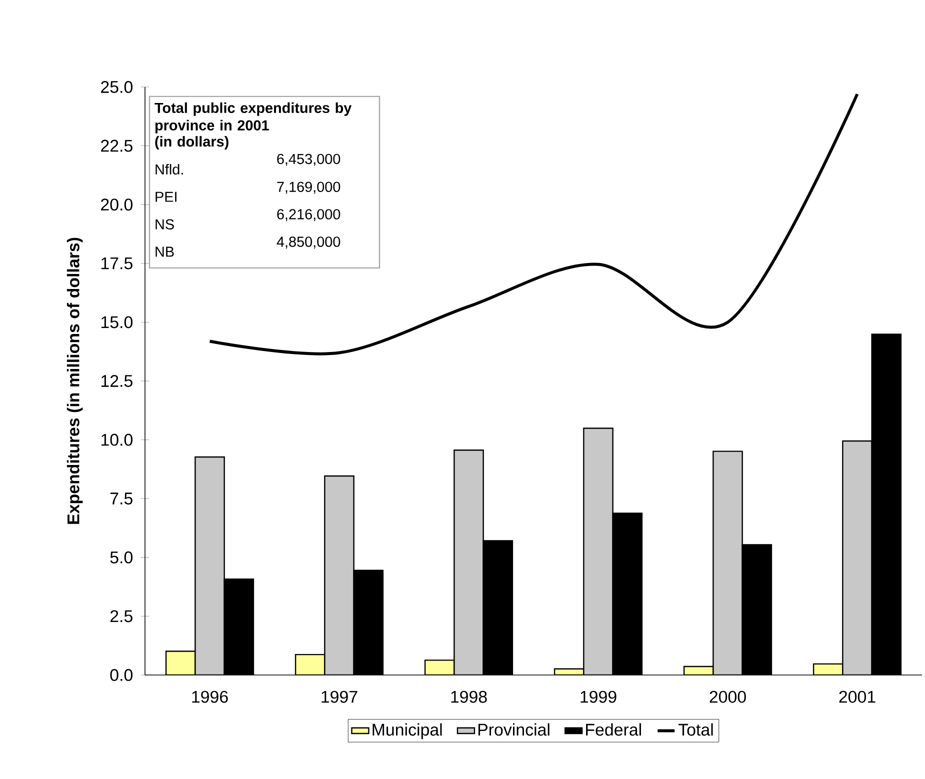 This screenshot has height=779, width=925. What do you see at coordinates (308, 160) in the screenshot?
I see `annotation: 6,453,000` at bounding box center [308, 160].